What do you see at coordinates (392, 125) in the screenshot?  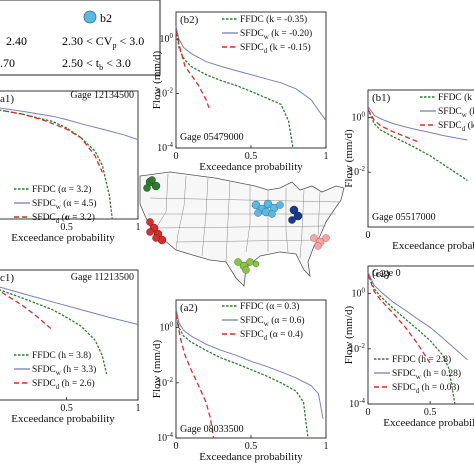 I see `series-b1-sfdc-d` at bounding box center [392, 125].